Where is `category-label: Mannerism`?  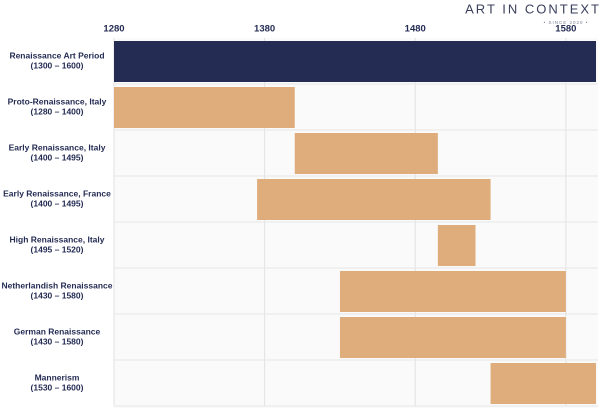
category-label: Mannerism is located at coordinates (57, 377).